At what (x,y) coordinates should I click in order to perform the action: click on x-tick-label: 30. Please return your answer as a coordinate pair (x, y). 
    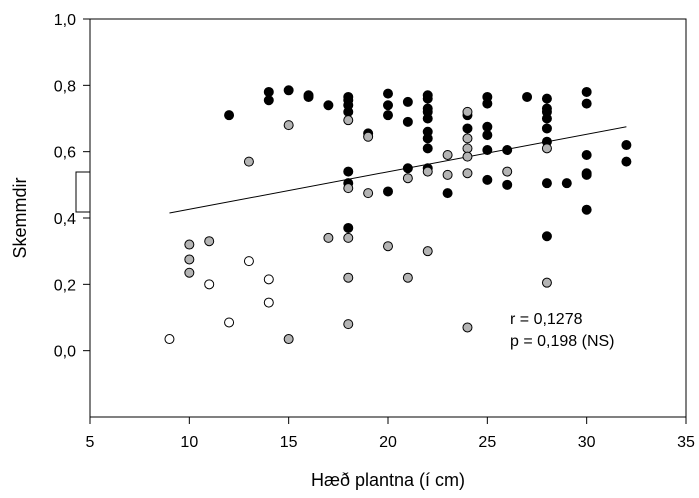
    Looking at the image, I should click on (587, 442).